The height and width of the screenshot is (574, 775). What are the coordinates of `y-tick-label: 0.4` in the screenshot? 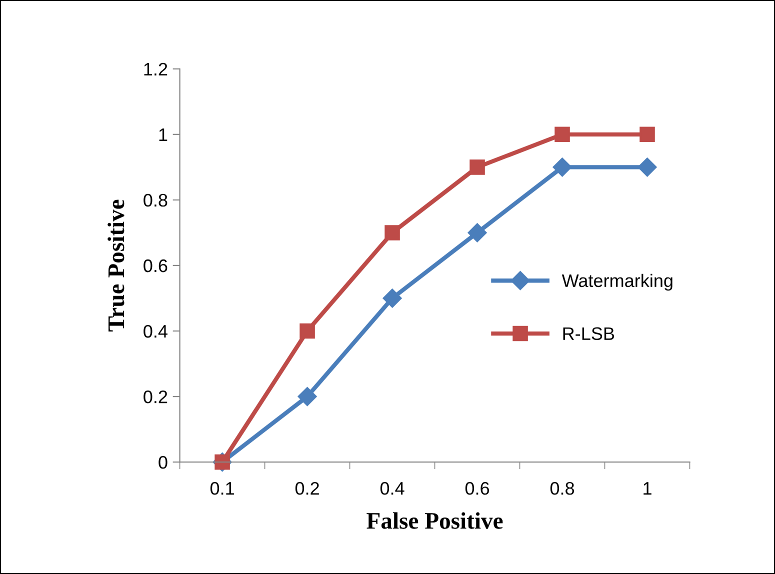 It's located at (156, 331).